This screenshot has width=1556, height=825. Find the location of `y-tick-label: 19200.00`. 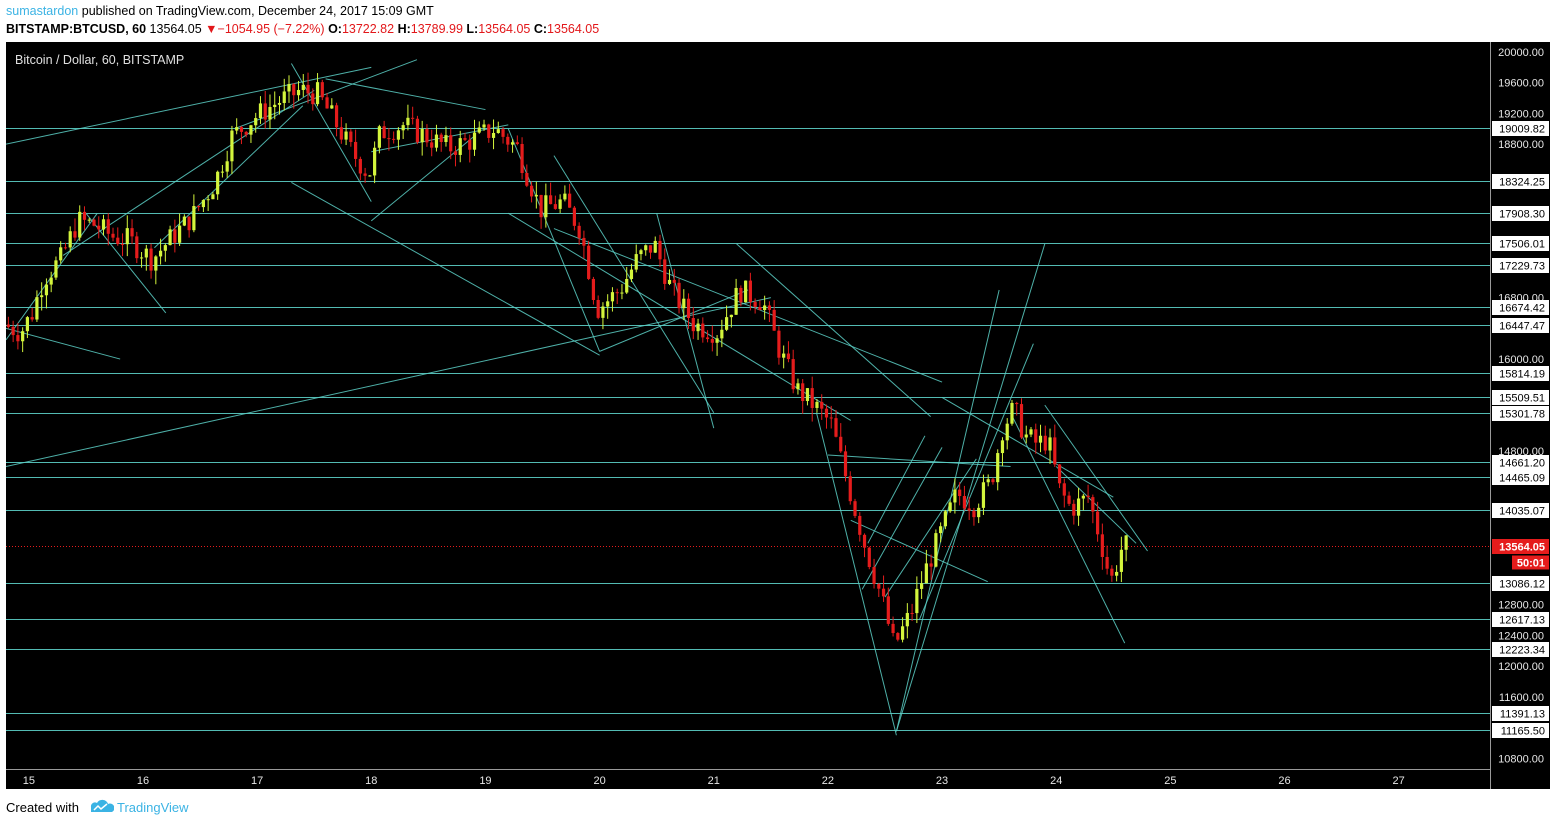

y-tick-label: 19200.00 is located at coordinates (1521, 114).